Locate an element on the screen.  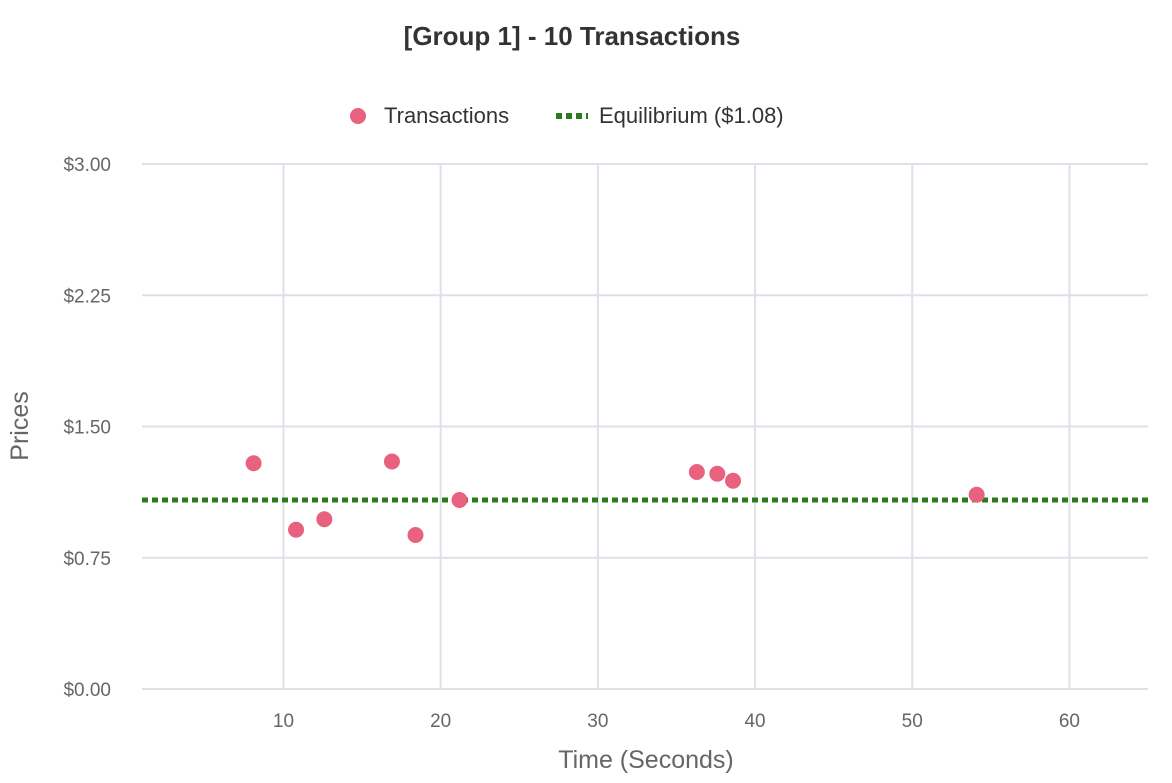
y-tick-label: $1.50 is located at coordinates (87, 428).